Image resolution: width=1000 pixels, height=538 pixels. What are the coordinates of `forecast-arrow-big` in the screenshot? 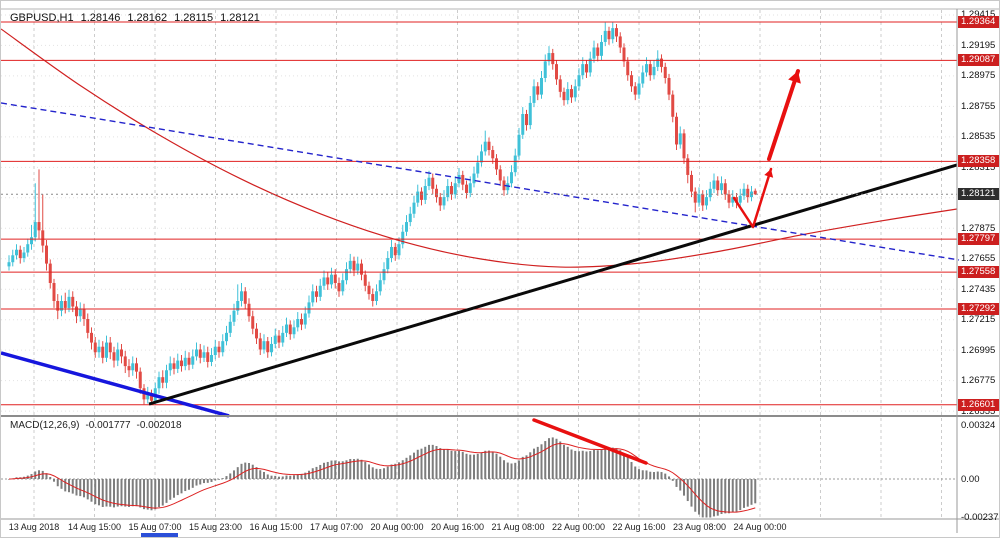 It's located at (784, 115).